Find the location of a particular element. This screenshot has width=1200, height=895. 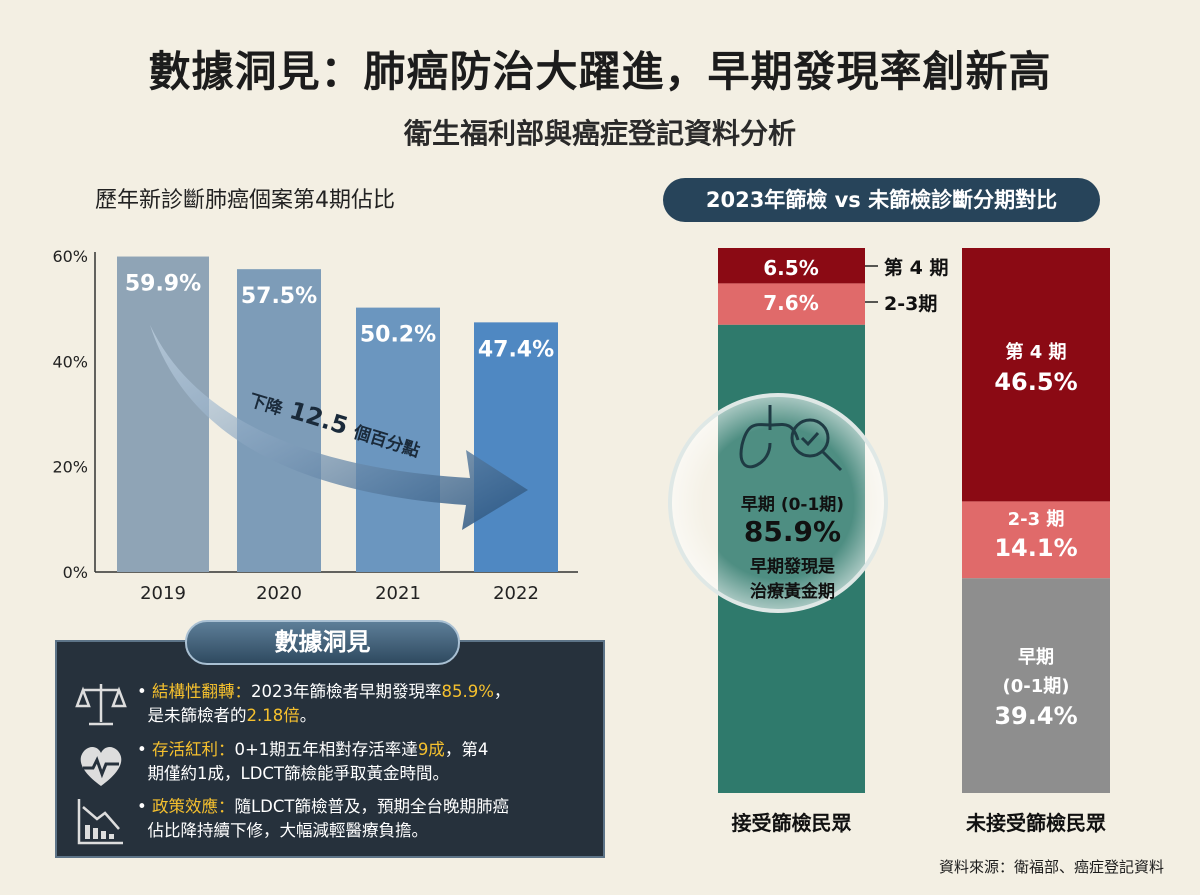

heart-pulse-icon is located at coordinates (101, 766).